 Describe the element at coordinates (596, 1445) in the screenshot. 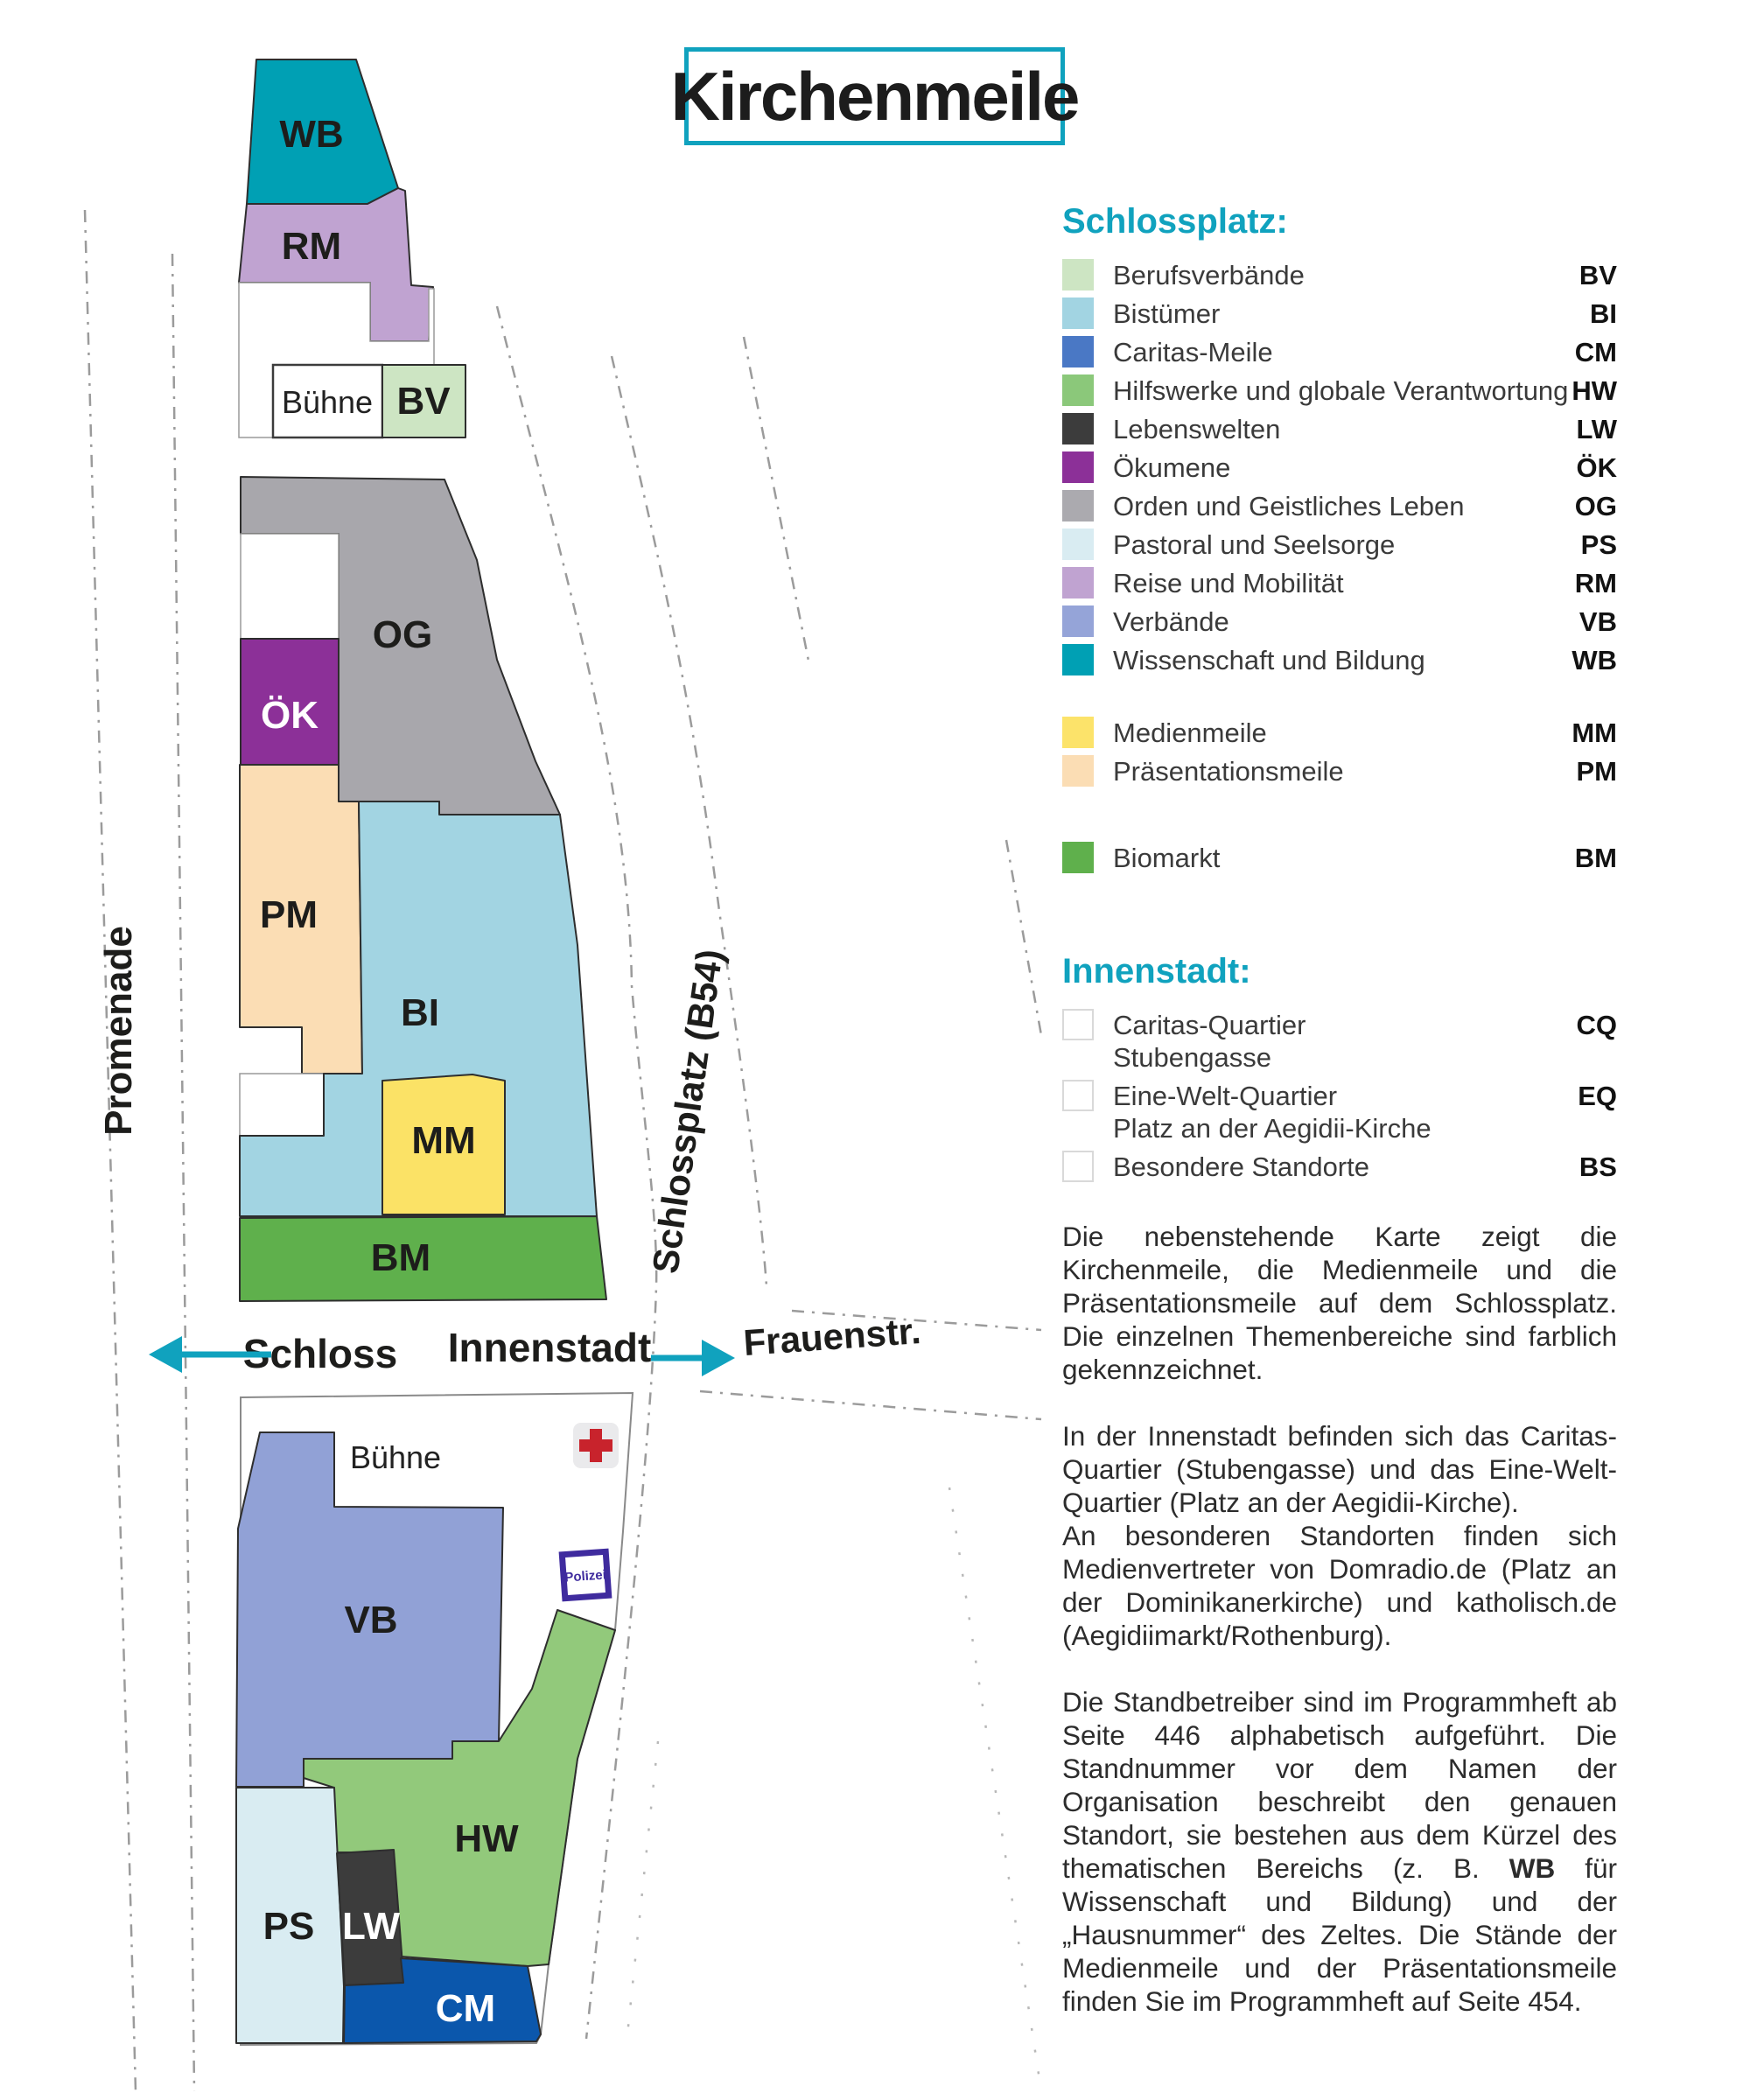

I see `first-aid-icon` at that location.